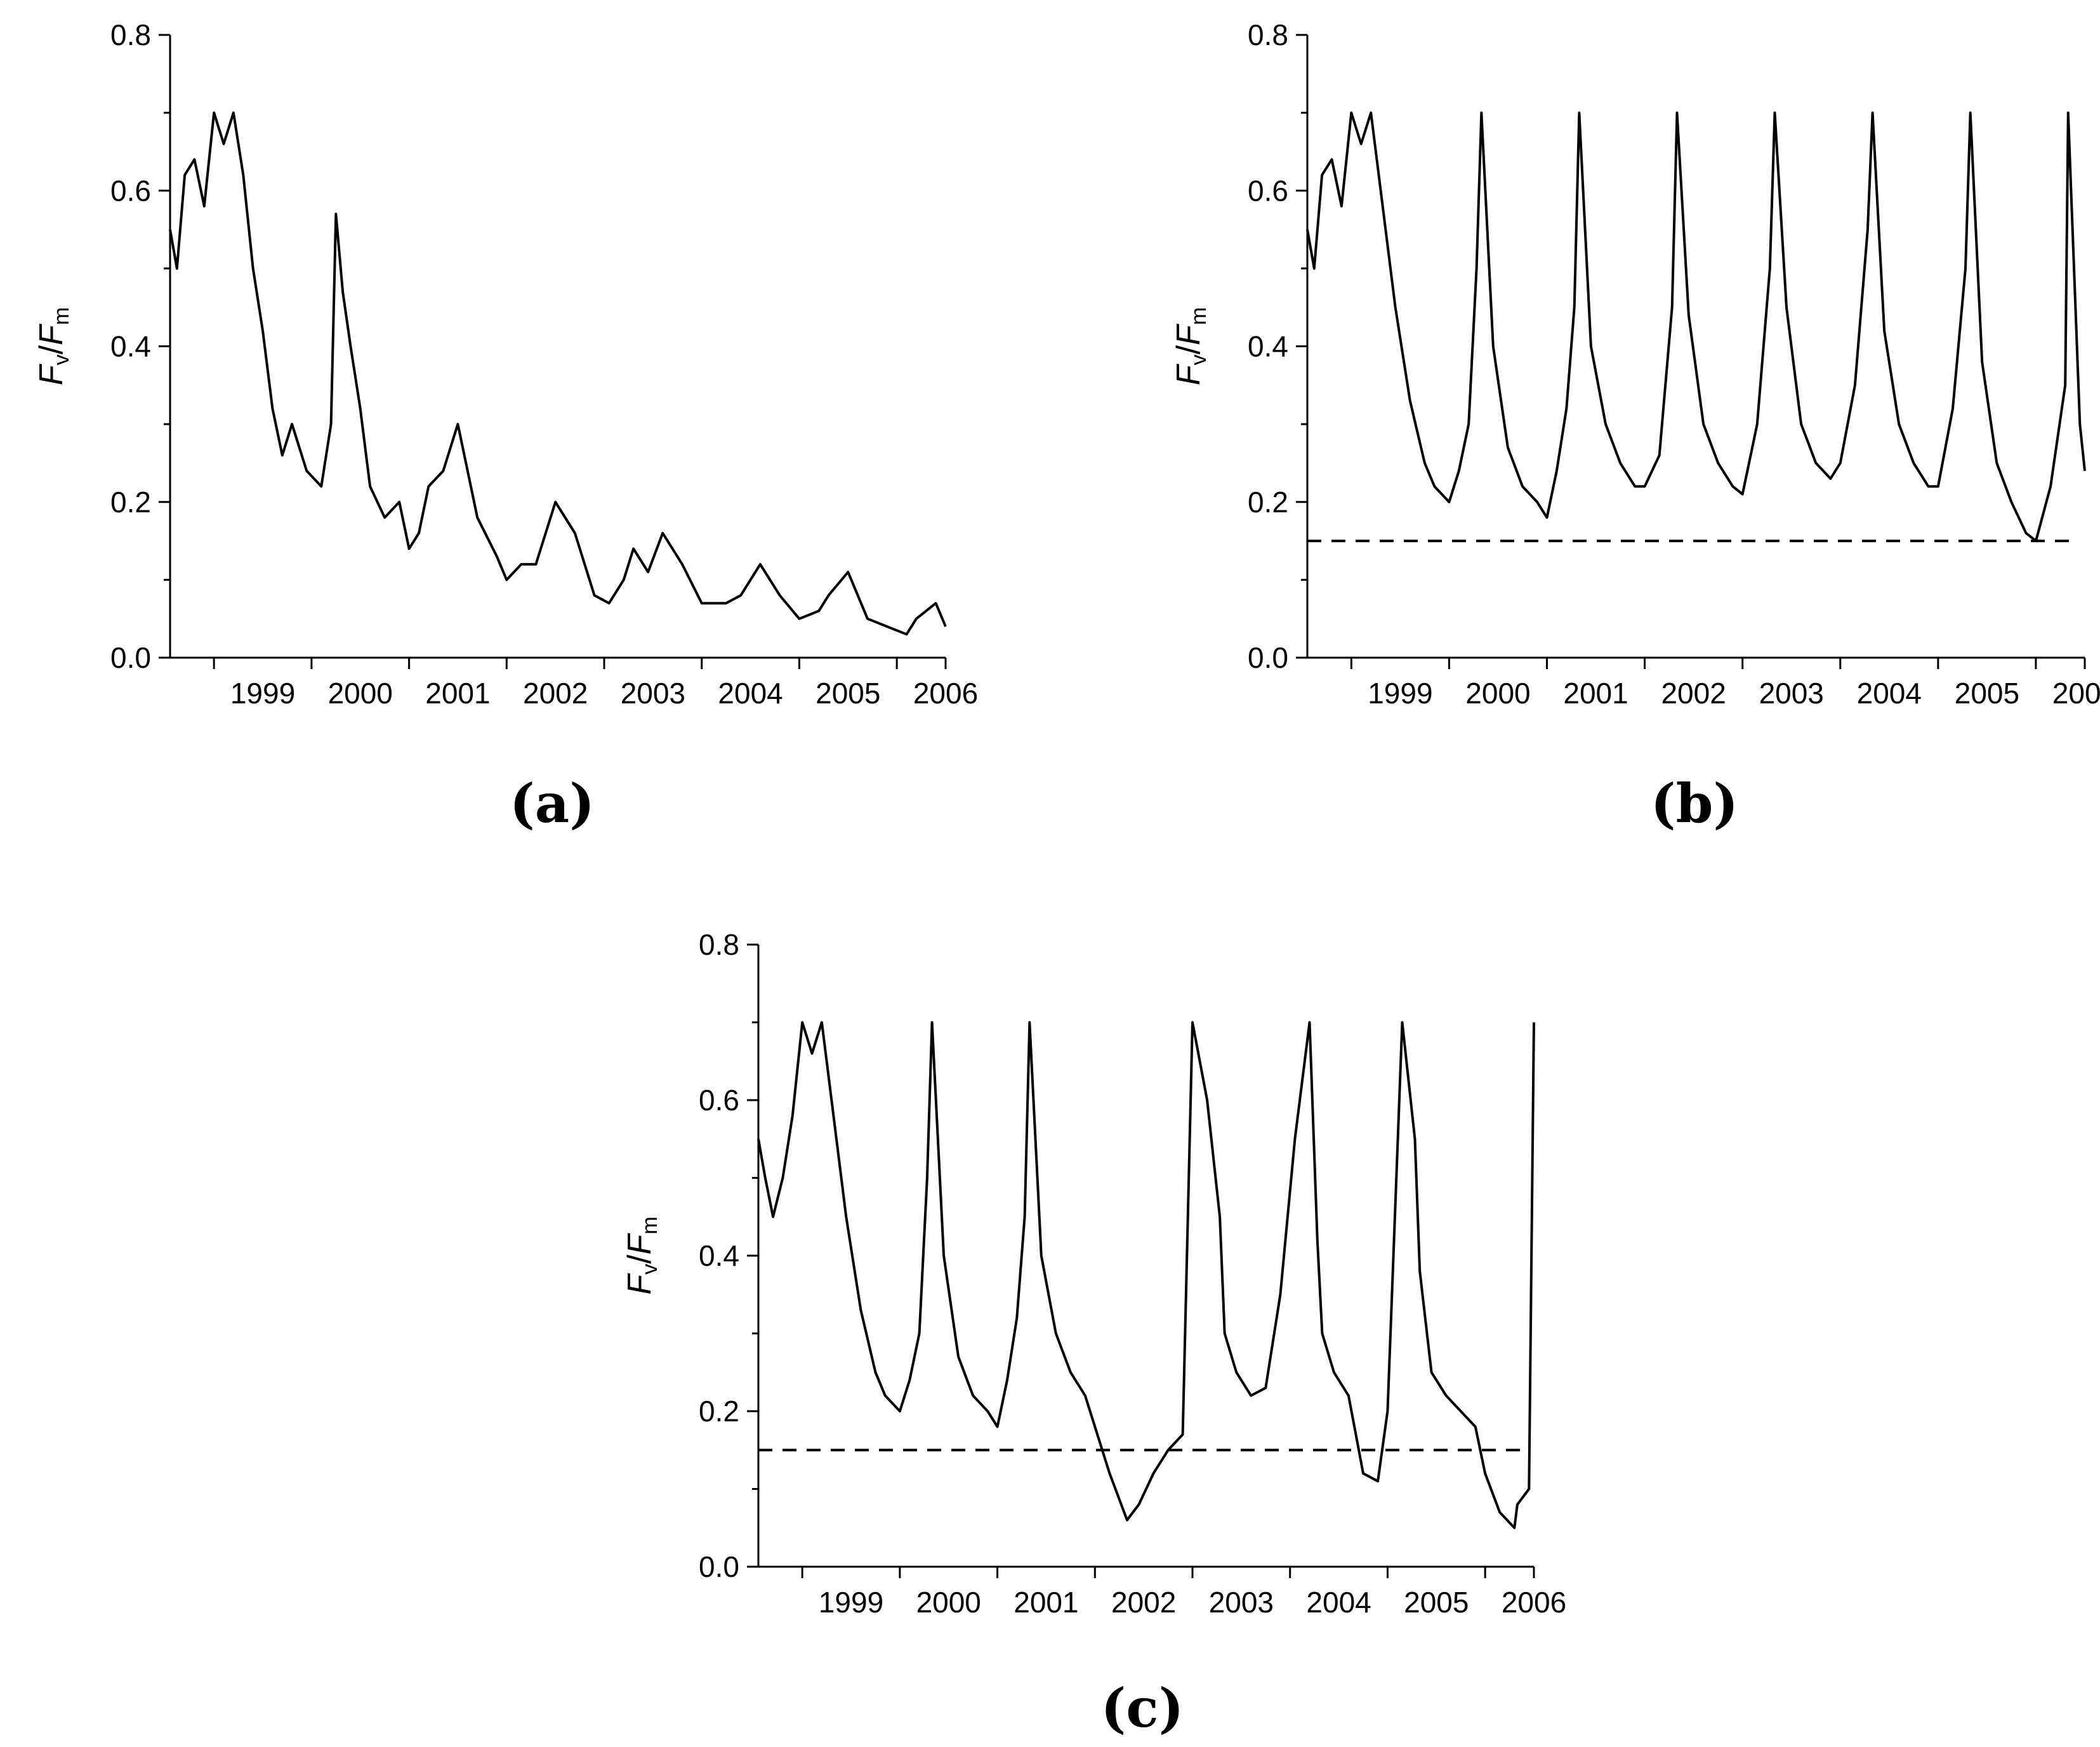 The width and height of the screenshot is (2100, 1747). What do you see at coordinates (552, 803) in the screenshot?
I see `panel-label-a: (a)` at bounding box center [552, 803].